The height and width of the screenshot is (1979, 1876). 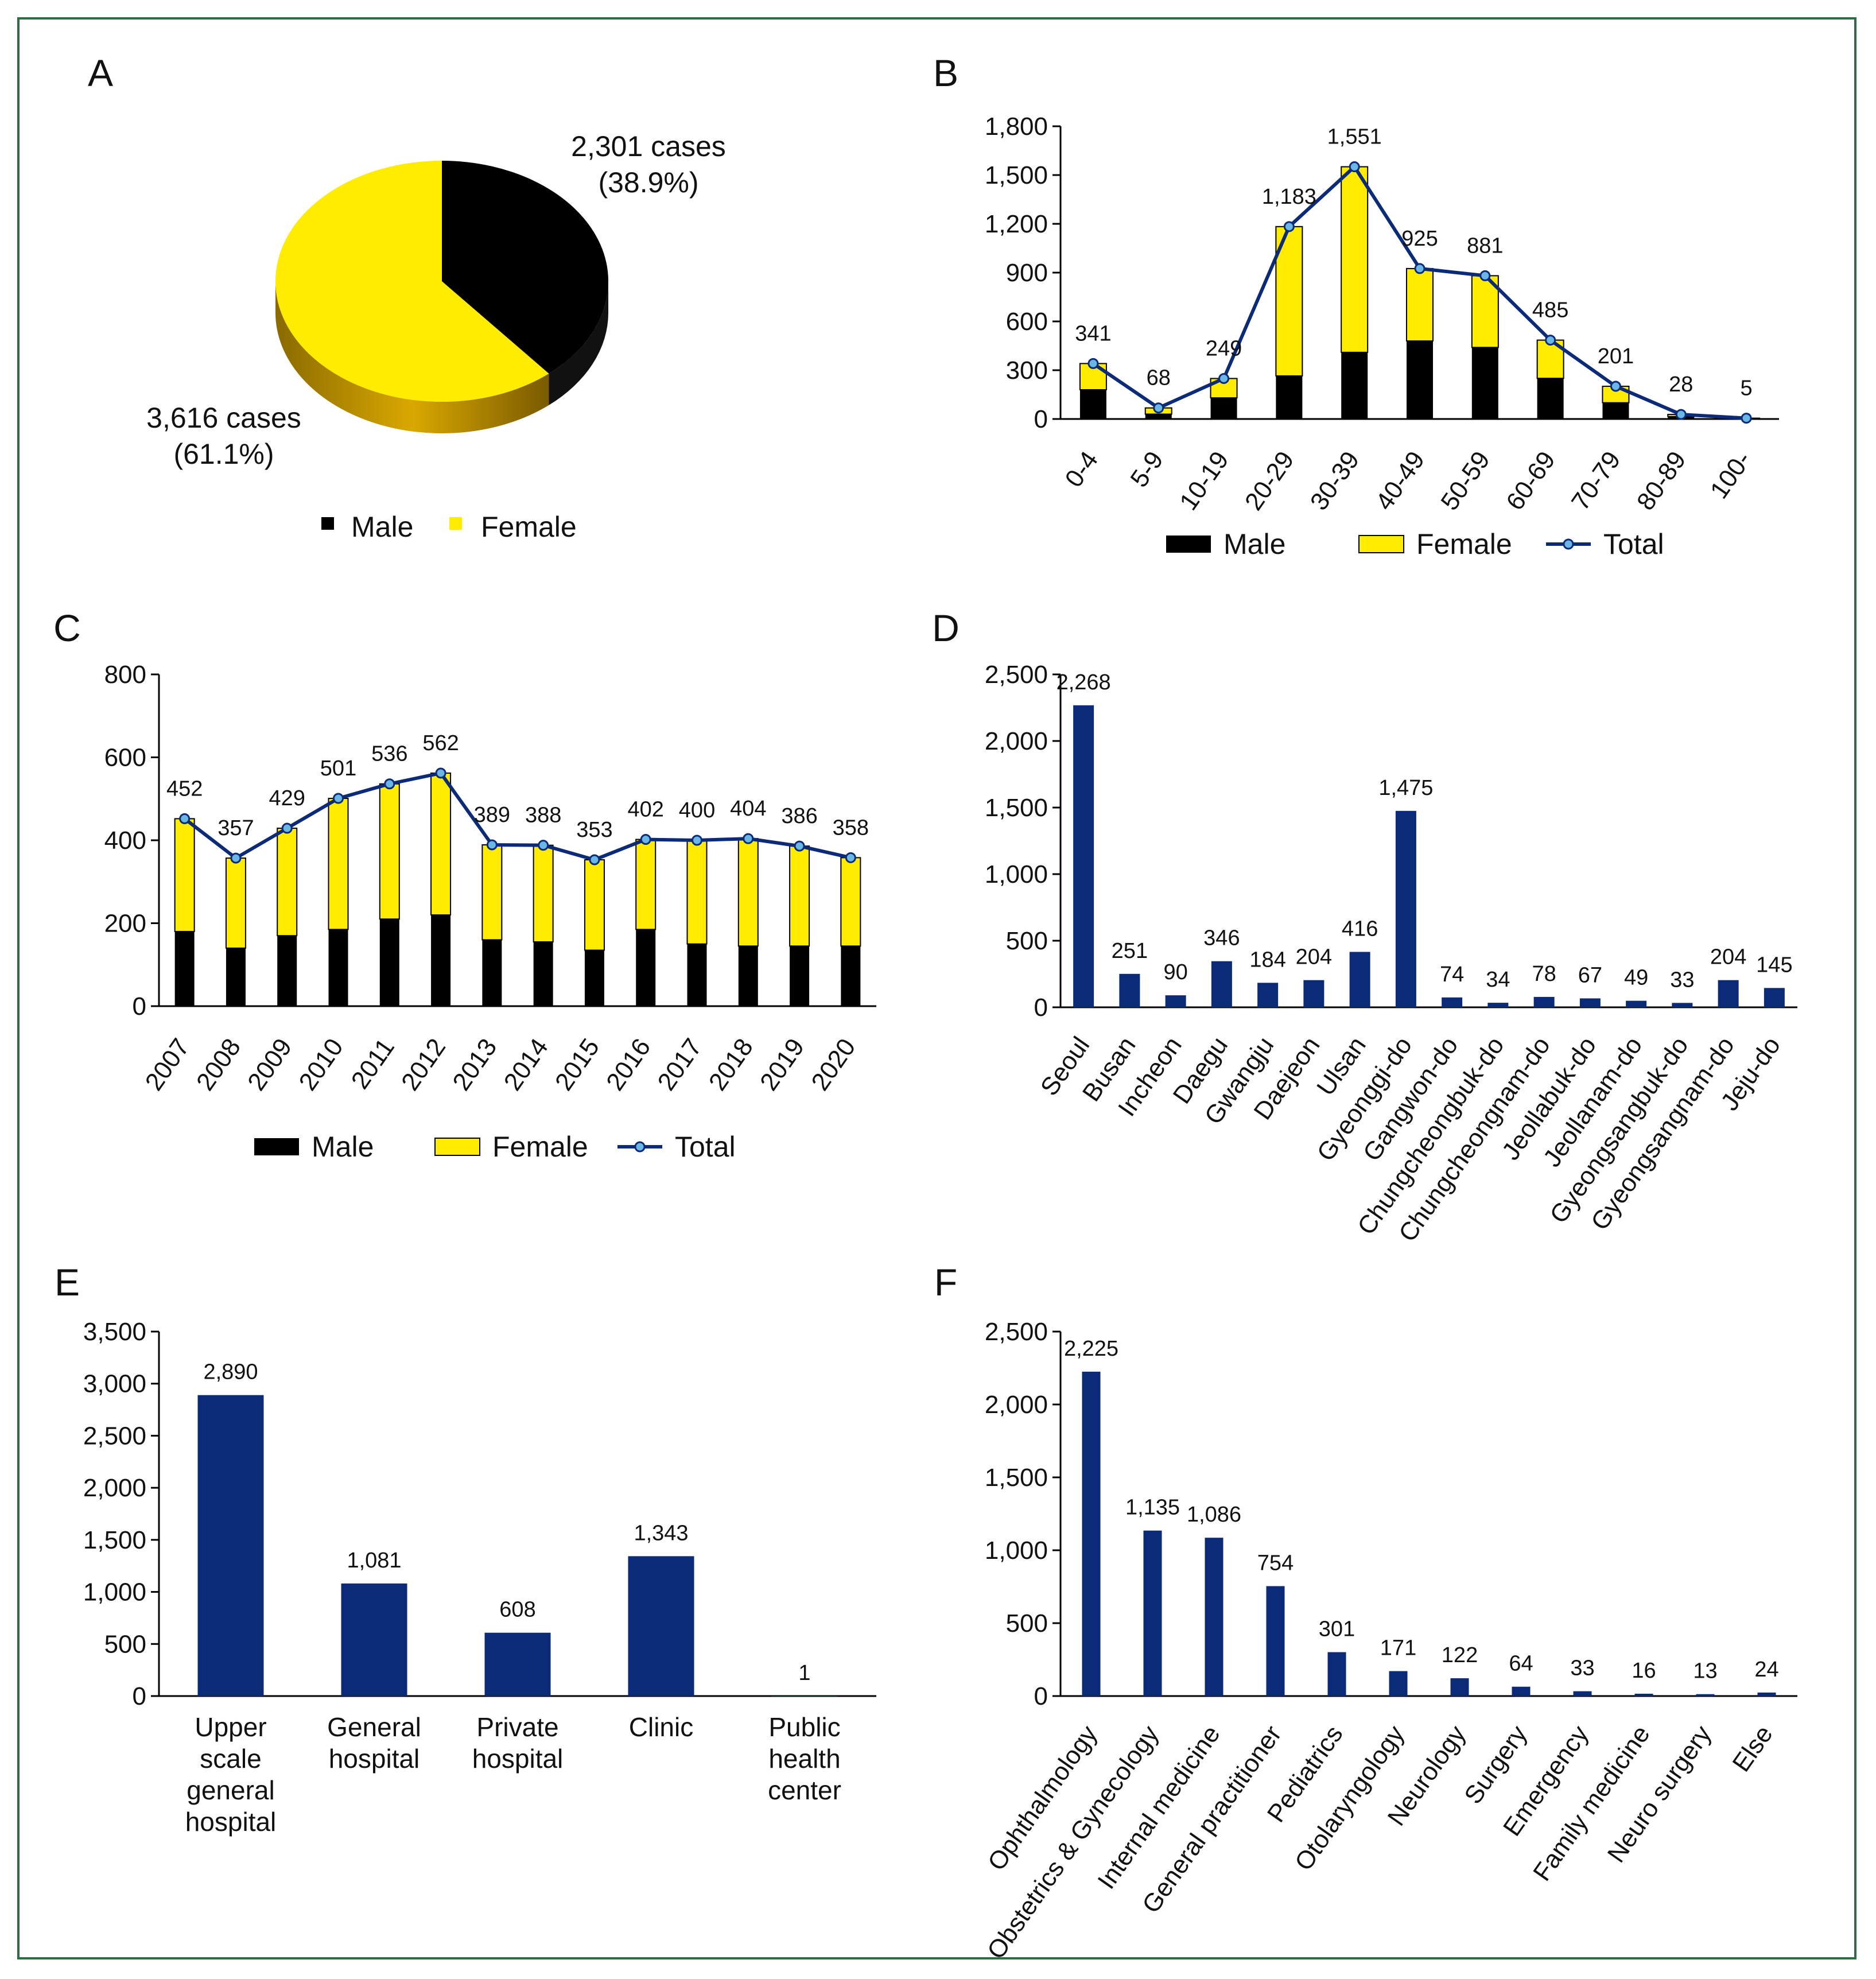 What do you see at coordinates (1016, 1478) in the screenshot?
I see `panel-f-ytick-label: 1,500` at bounding box center [1016, 1478].